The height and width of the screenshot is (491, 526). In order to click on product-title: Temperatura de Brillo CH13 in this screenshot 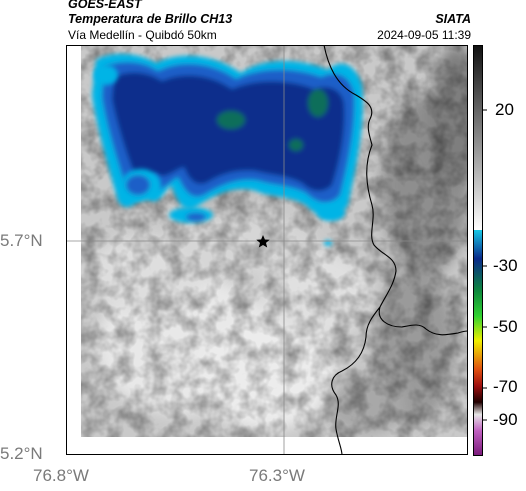, I will do `click(150, 19)`.